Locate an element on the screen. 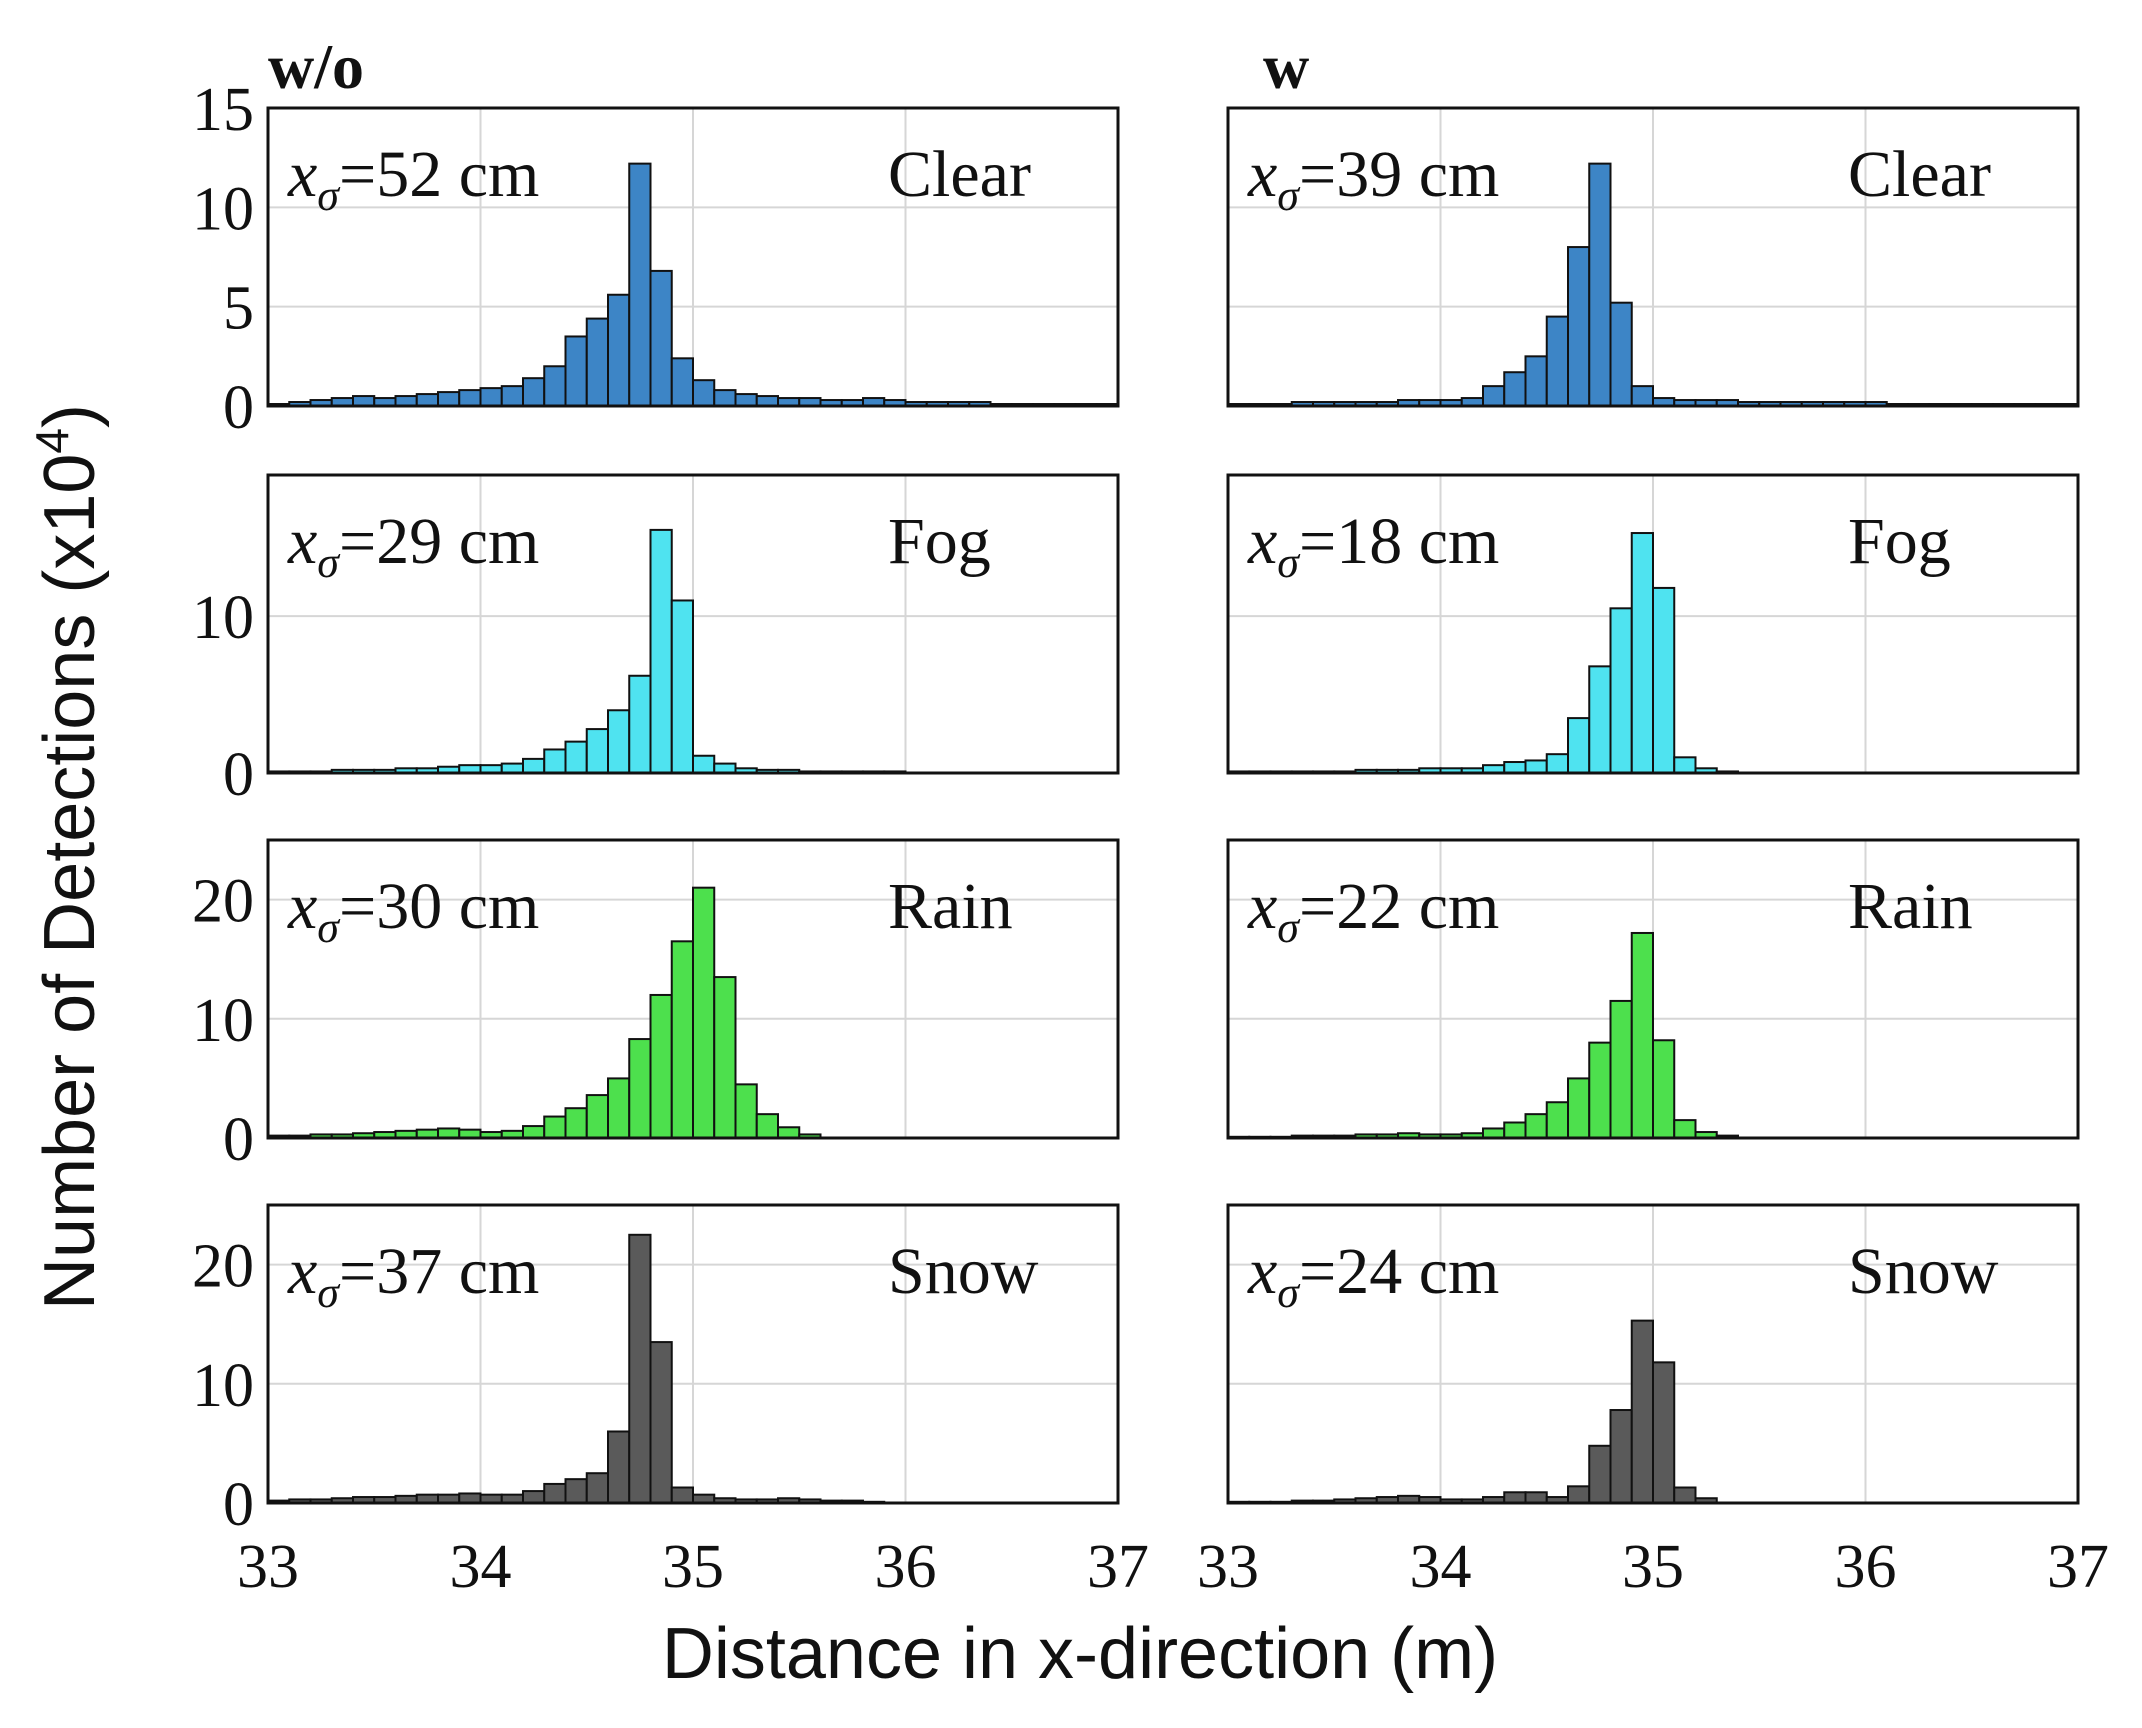 This screenshot has width=2142, height=1728. sigma-value: =39 cm is located at coordinates (1399, 174).